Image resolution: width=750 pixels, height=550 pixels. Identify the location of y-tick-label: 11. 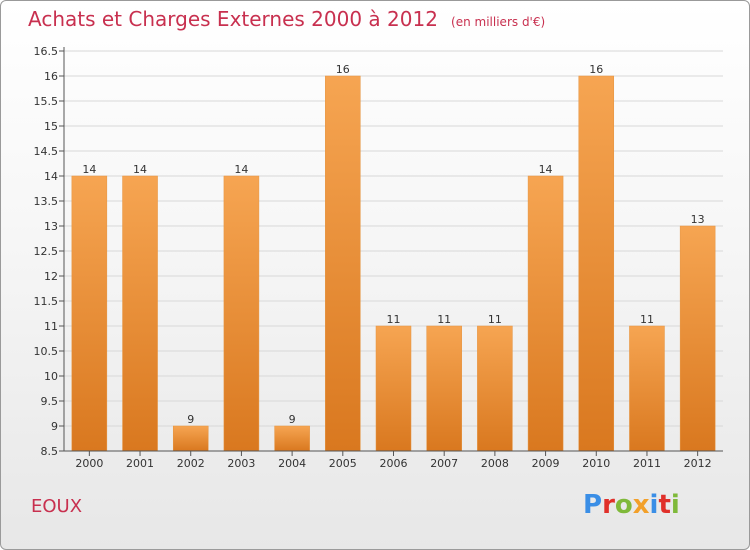
(51, 326).